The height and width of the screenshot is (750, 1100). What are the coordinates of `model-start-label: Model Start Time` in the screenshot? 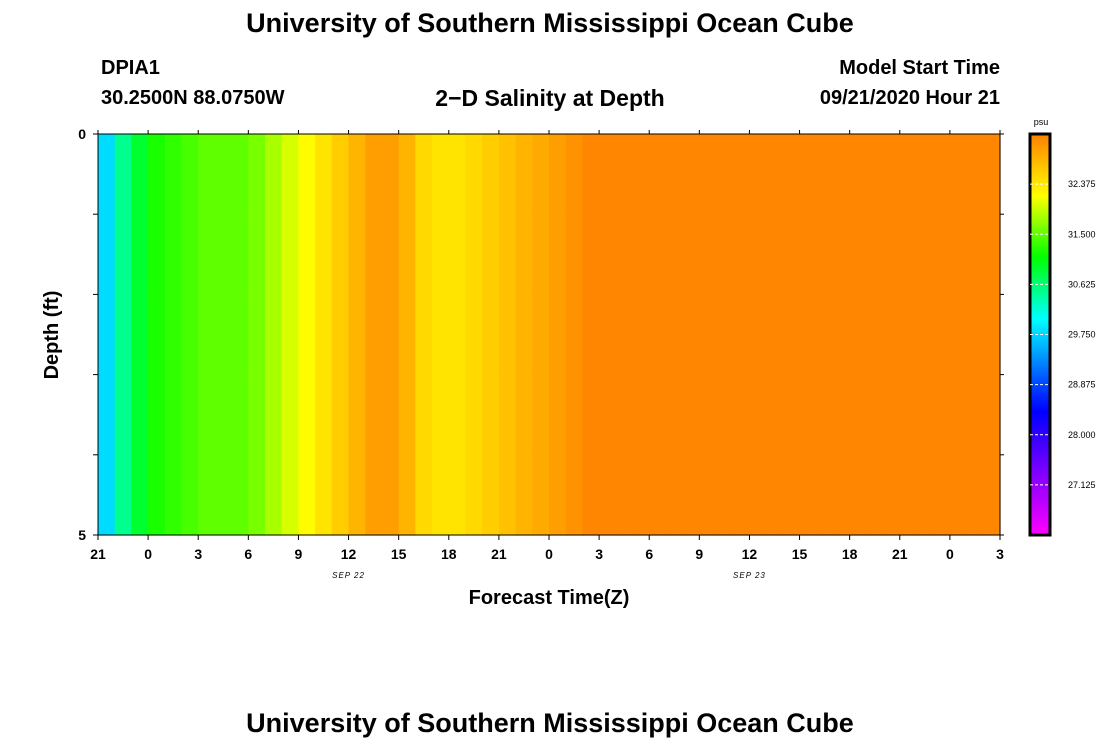 It's located at (919, 68).